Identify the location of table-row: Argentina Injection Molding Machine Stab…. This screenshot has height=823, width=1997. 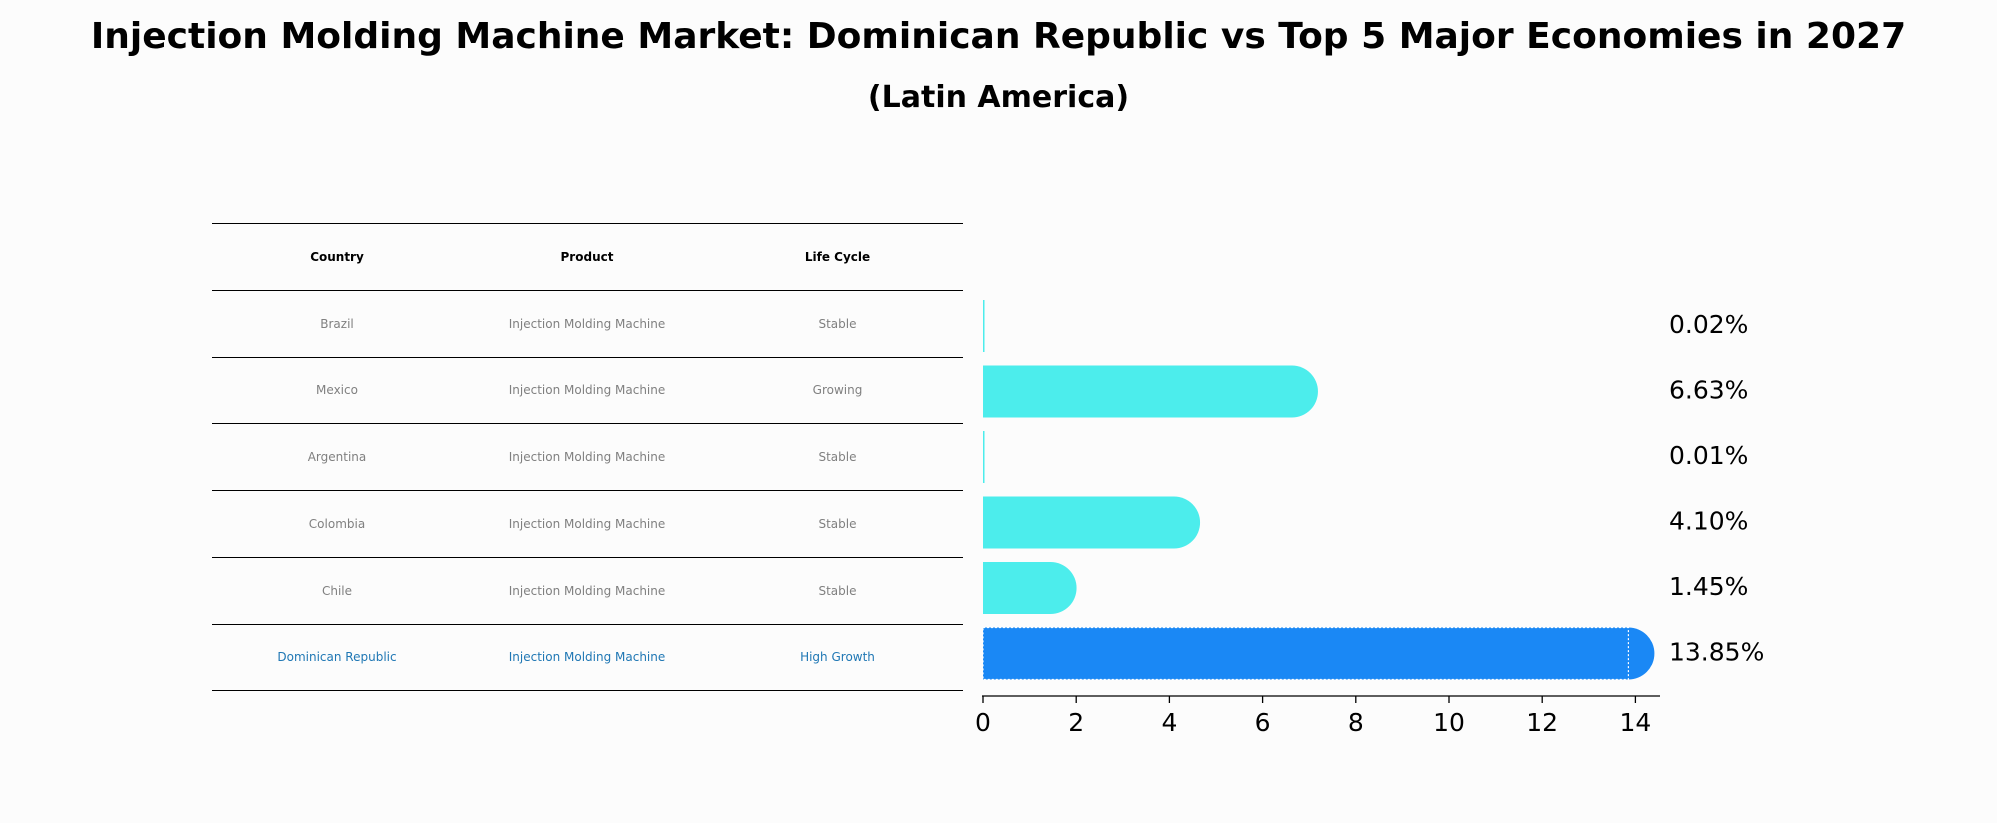
(587, 456).